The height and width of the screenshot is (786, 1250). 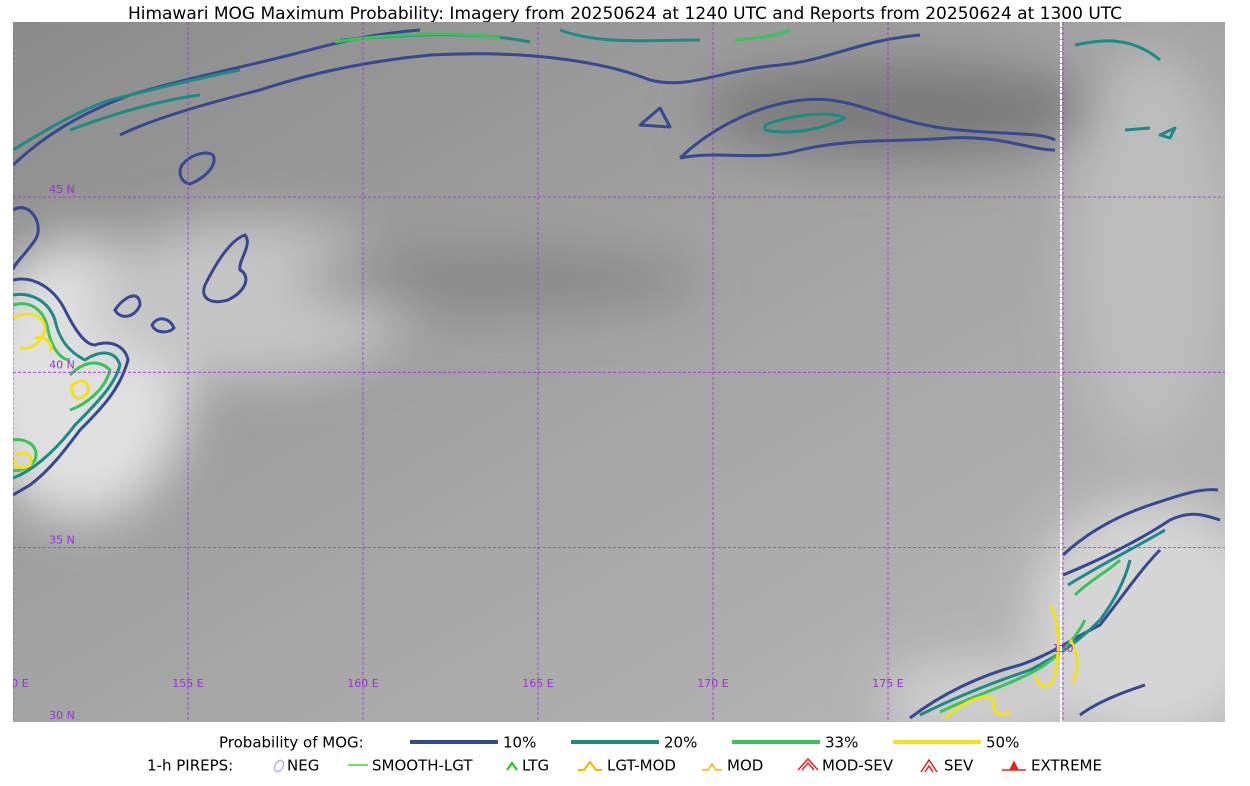 I want to click on latitude-label: 30 N, so click(x=62, y=715).